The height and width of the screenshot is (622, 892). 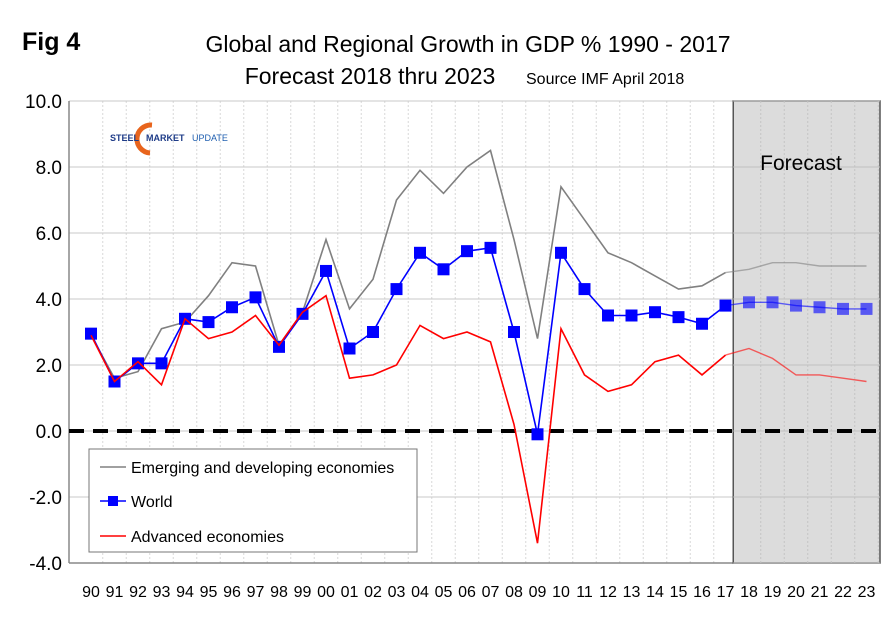 What do you see at coordinates (115, 592) in the screenshot?
I see `x-tick-label: 91` at bounding box center [115, 592].